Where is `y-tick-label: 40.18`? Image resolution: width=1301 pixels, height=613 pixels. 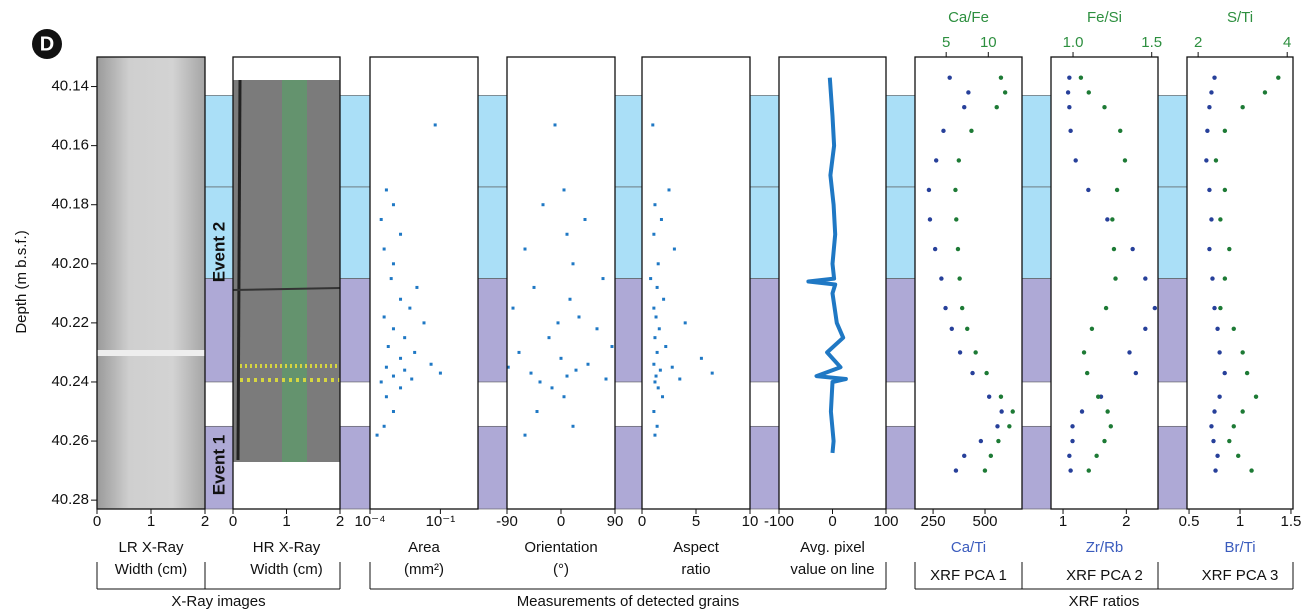 y-tick-label: 40.18 is located at coordinates (70, 204).